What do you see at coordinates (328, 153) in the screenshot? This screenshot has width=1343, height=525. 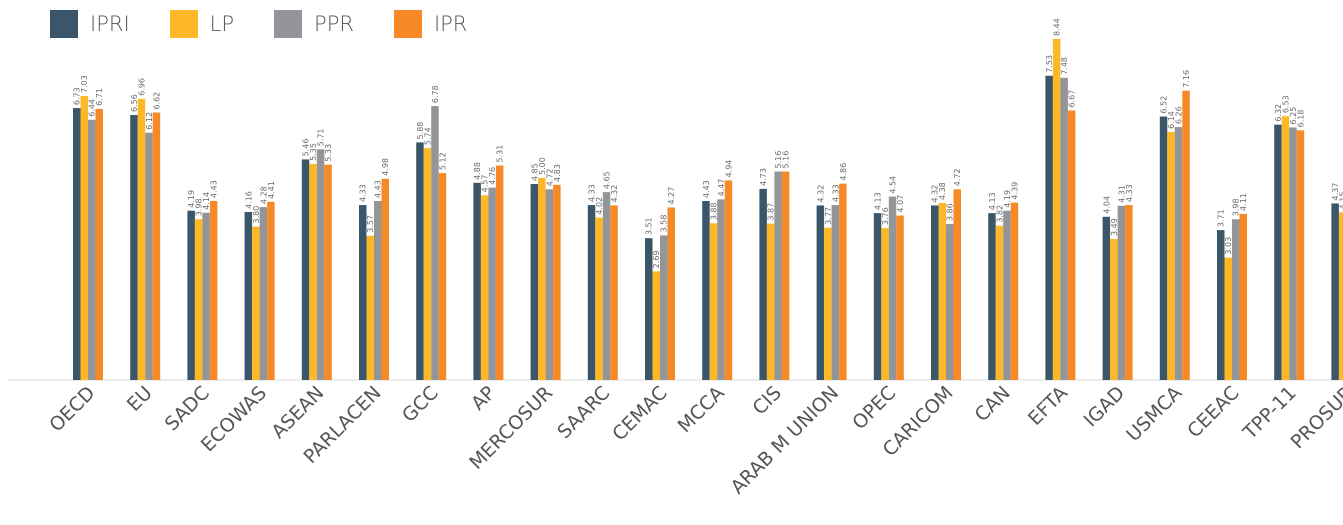 I see `value-label-ipr-asean: 5.33` at bounding box center [328, 153].